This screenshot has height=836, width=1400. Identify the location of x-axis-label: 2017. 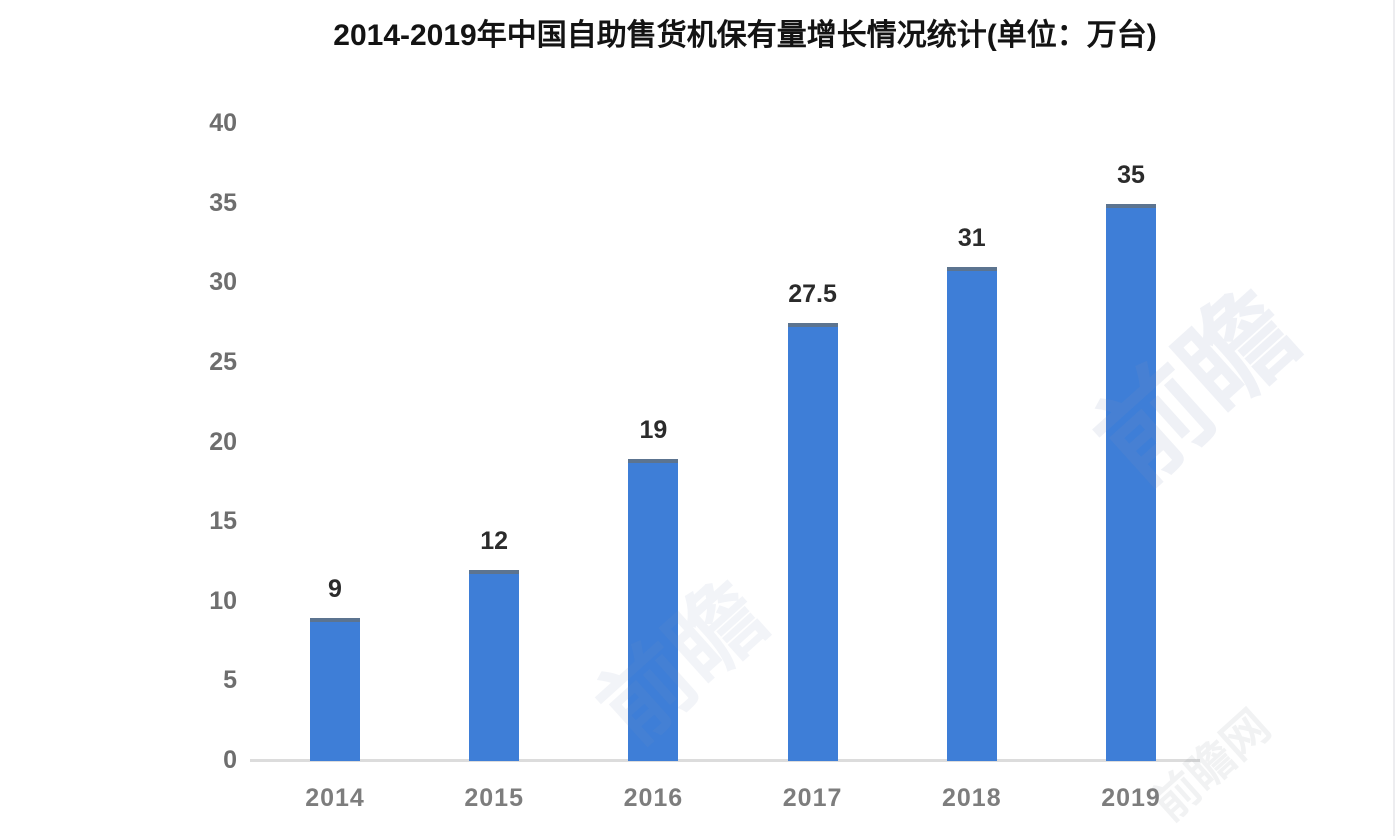
(812, 798).